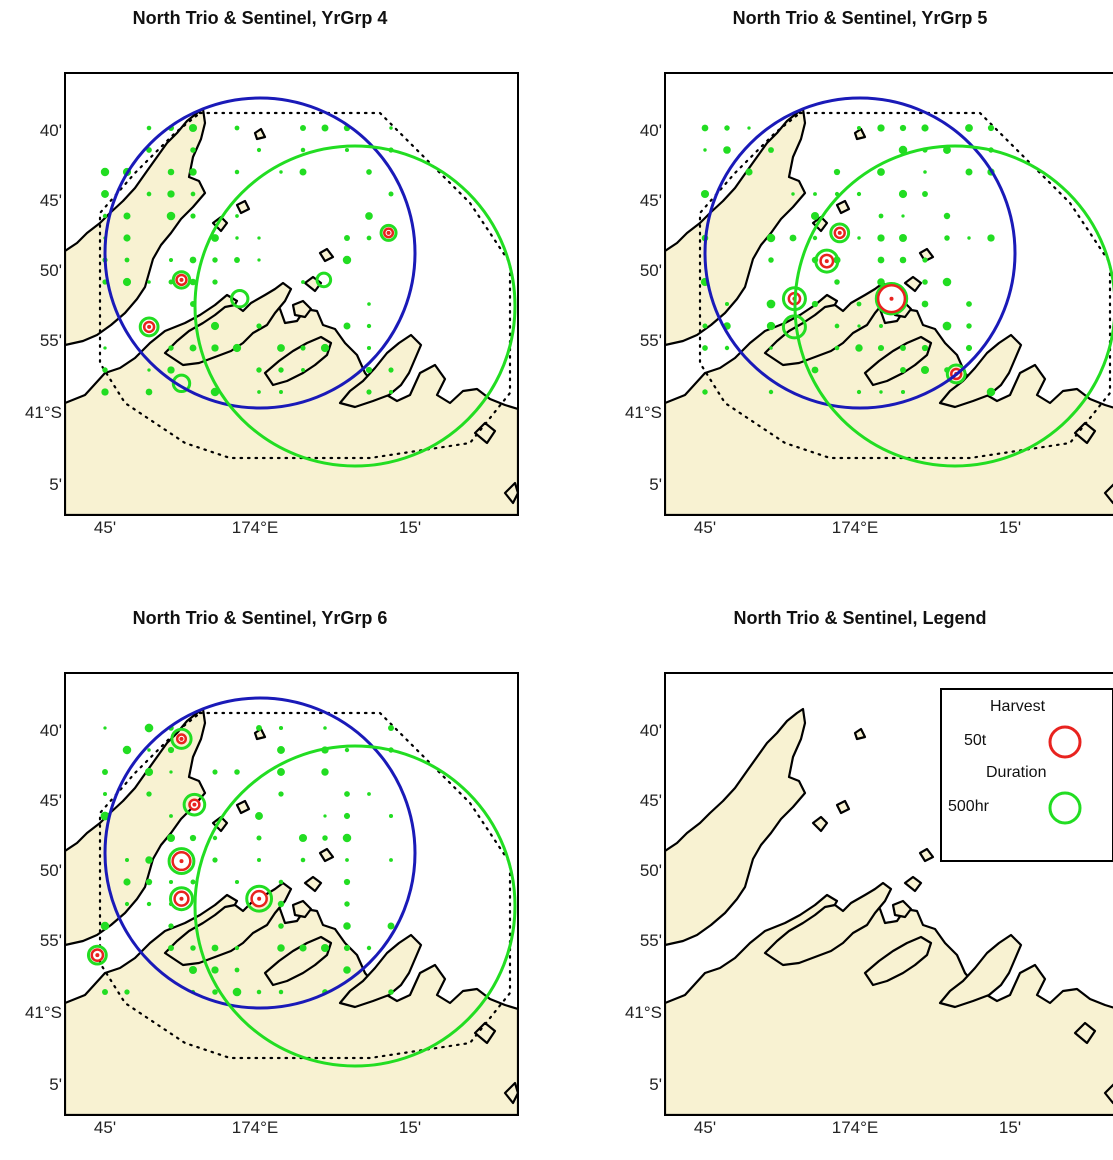 This screenshot has width=1113, height=1160. I want to click on management-boundary, so click(305, 885).